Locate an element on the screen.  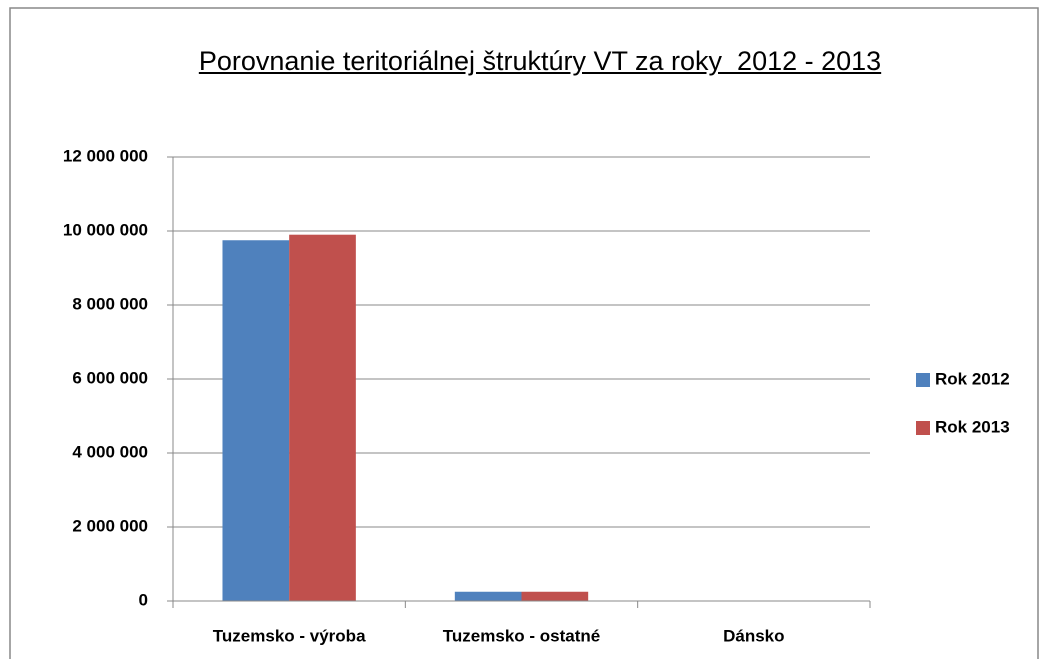
y-tick-label: 12 000 000 is located at coordinates (105, 155).